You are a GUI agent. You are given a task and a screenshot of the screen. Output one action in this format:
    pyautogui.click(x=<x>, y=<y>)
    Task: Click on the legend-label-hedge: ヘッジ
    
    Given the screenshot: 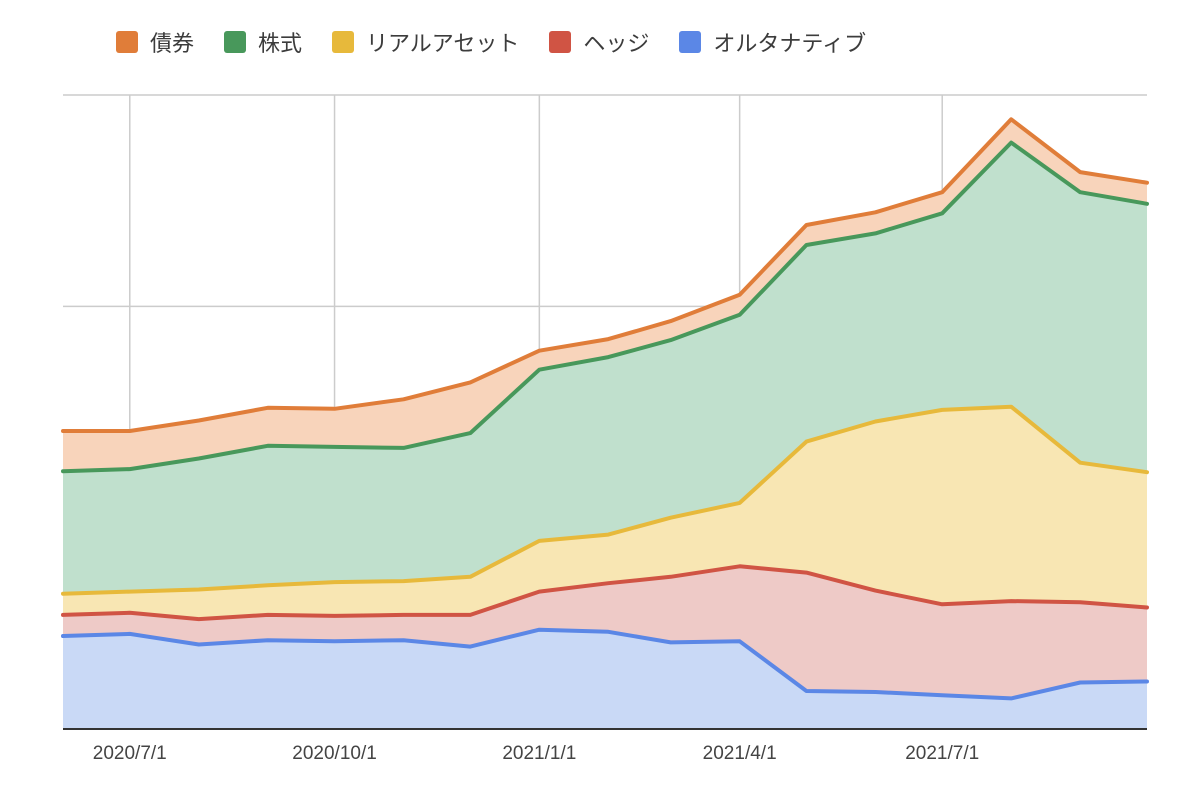 What is the action you would take?
    pyautogui.click(x=616, y=44)
    